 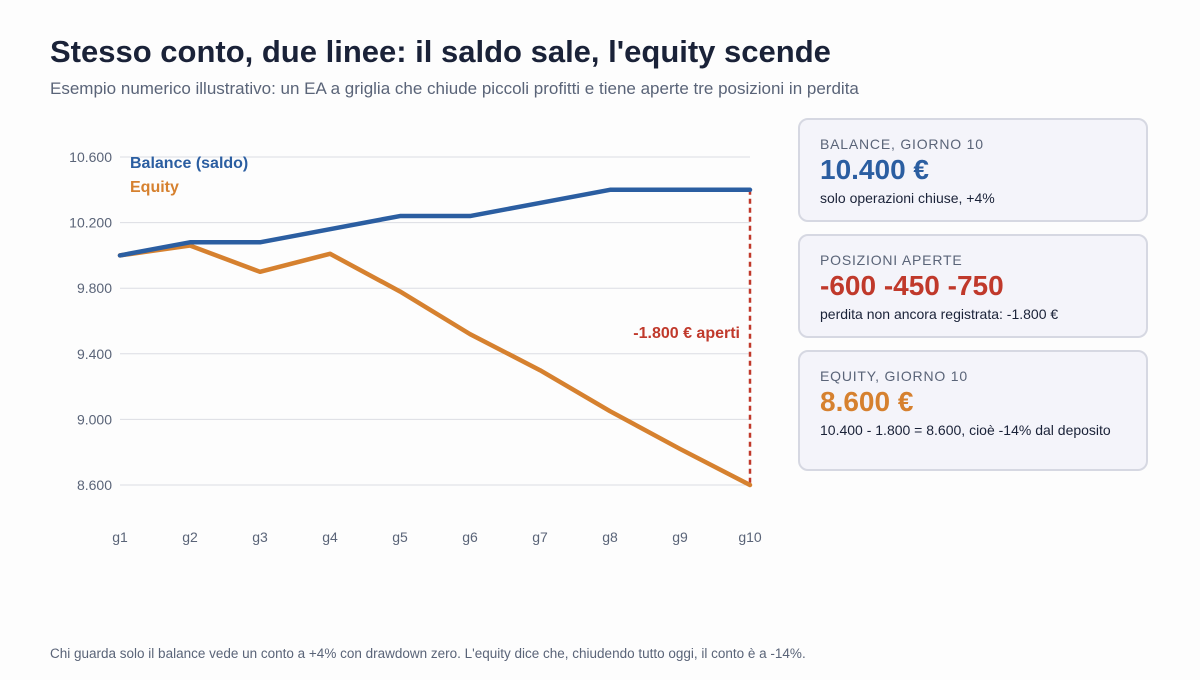 What do you see at coordinates (435, 222) in the screenshot?
I see `balance-line` at bounding box center [435, 222].